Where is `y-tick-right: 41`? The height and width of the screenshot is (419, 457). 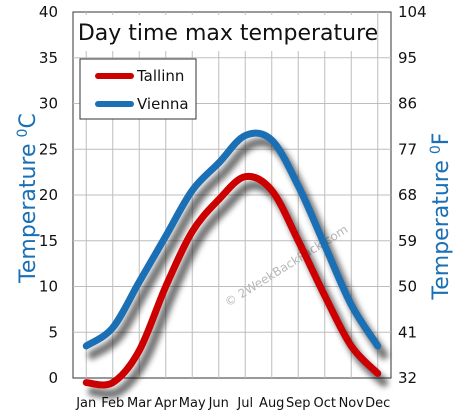
y-tick-right: 41 is located at coordinates (407, 332).